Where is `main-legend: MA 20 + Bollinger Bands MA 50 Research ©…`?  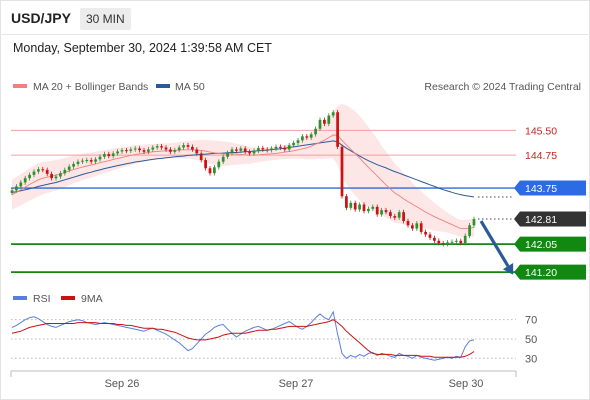 main-legend: MA 20 + Bollinger Bands MA 50 Research ©… is located at coordinates (297, 87).